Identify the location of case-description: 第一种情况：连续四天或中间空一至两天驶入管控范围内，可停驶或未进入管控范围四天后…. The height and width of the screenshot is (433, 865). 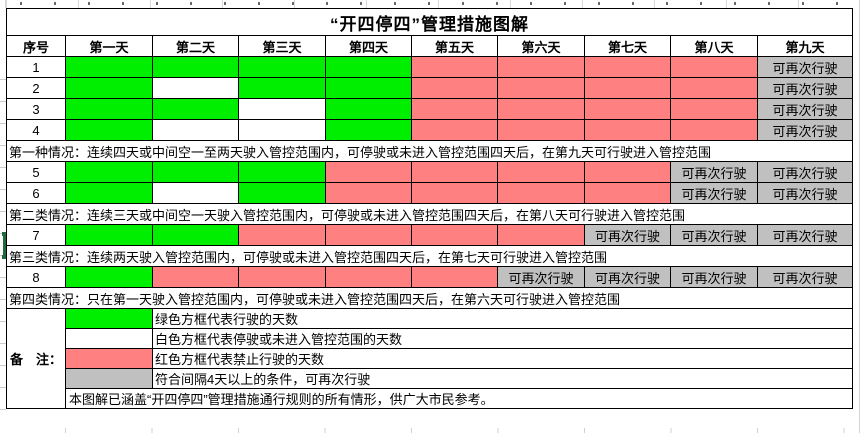
(429, 151).